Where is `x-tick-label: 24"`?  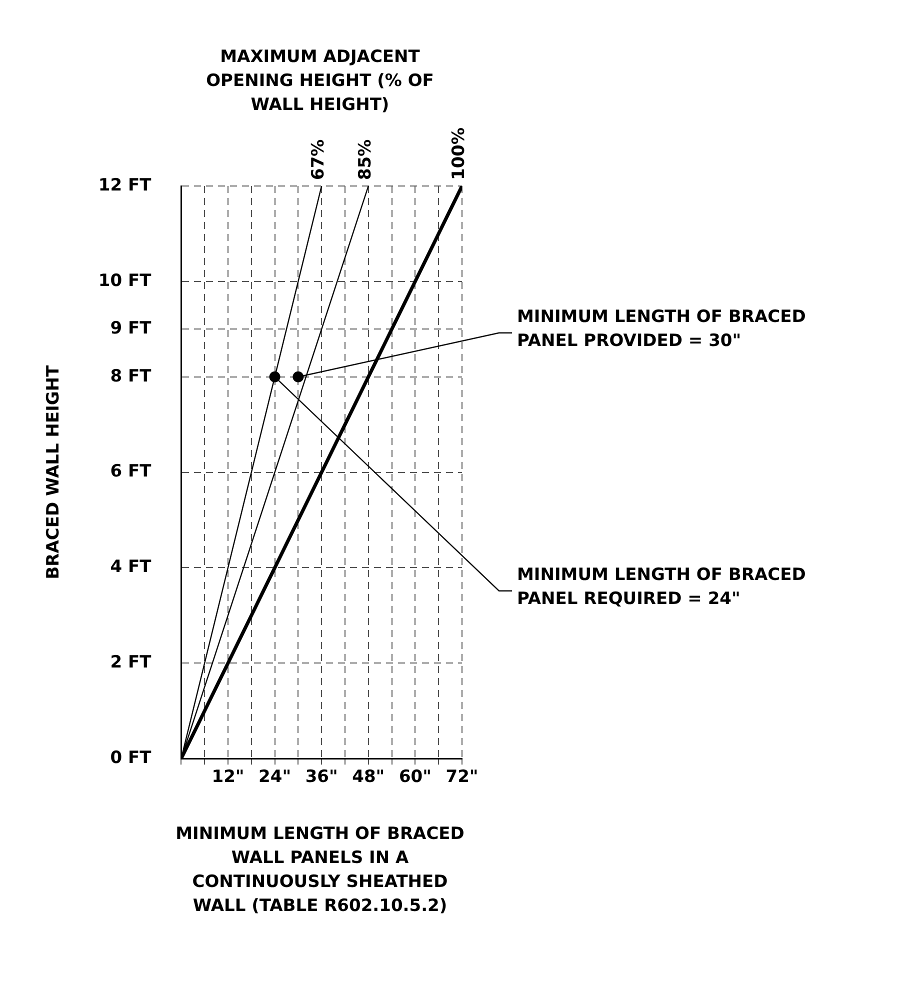
x-tick-label: 24" is located at coordinates (275, 777).